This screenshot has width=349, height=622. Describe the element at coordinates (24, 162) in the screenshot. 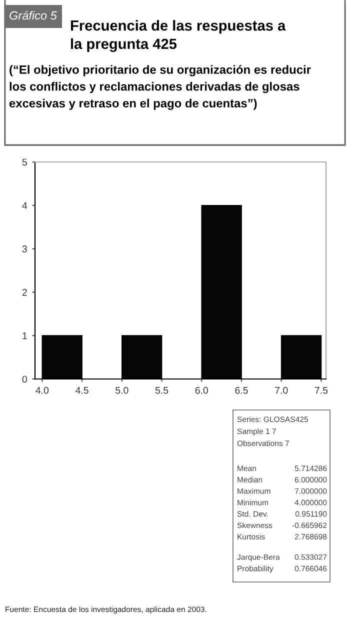

I see `y-tick-label: 5` at that location.